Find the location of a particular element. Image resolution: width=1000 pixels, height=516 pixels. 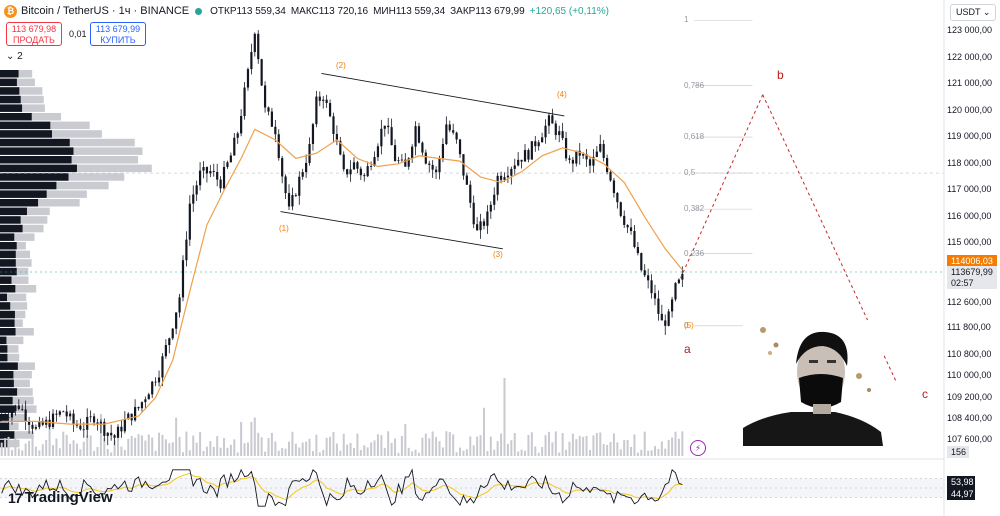

abc-projection is located at coordinates (788, 238).